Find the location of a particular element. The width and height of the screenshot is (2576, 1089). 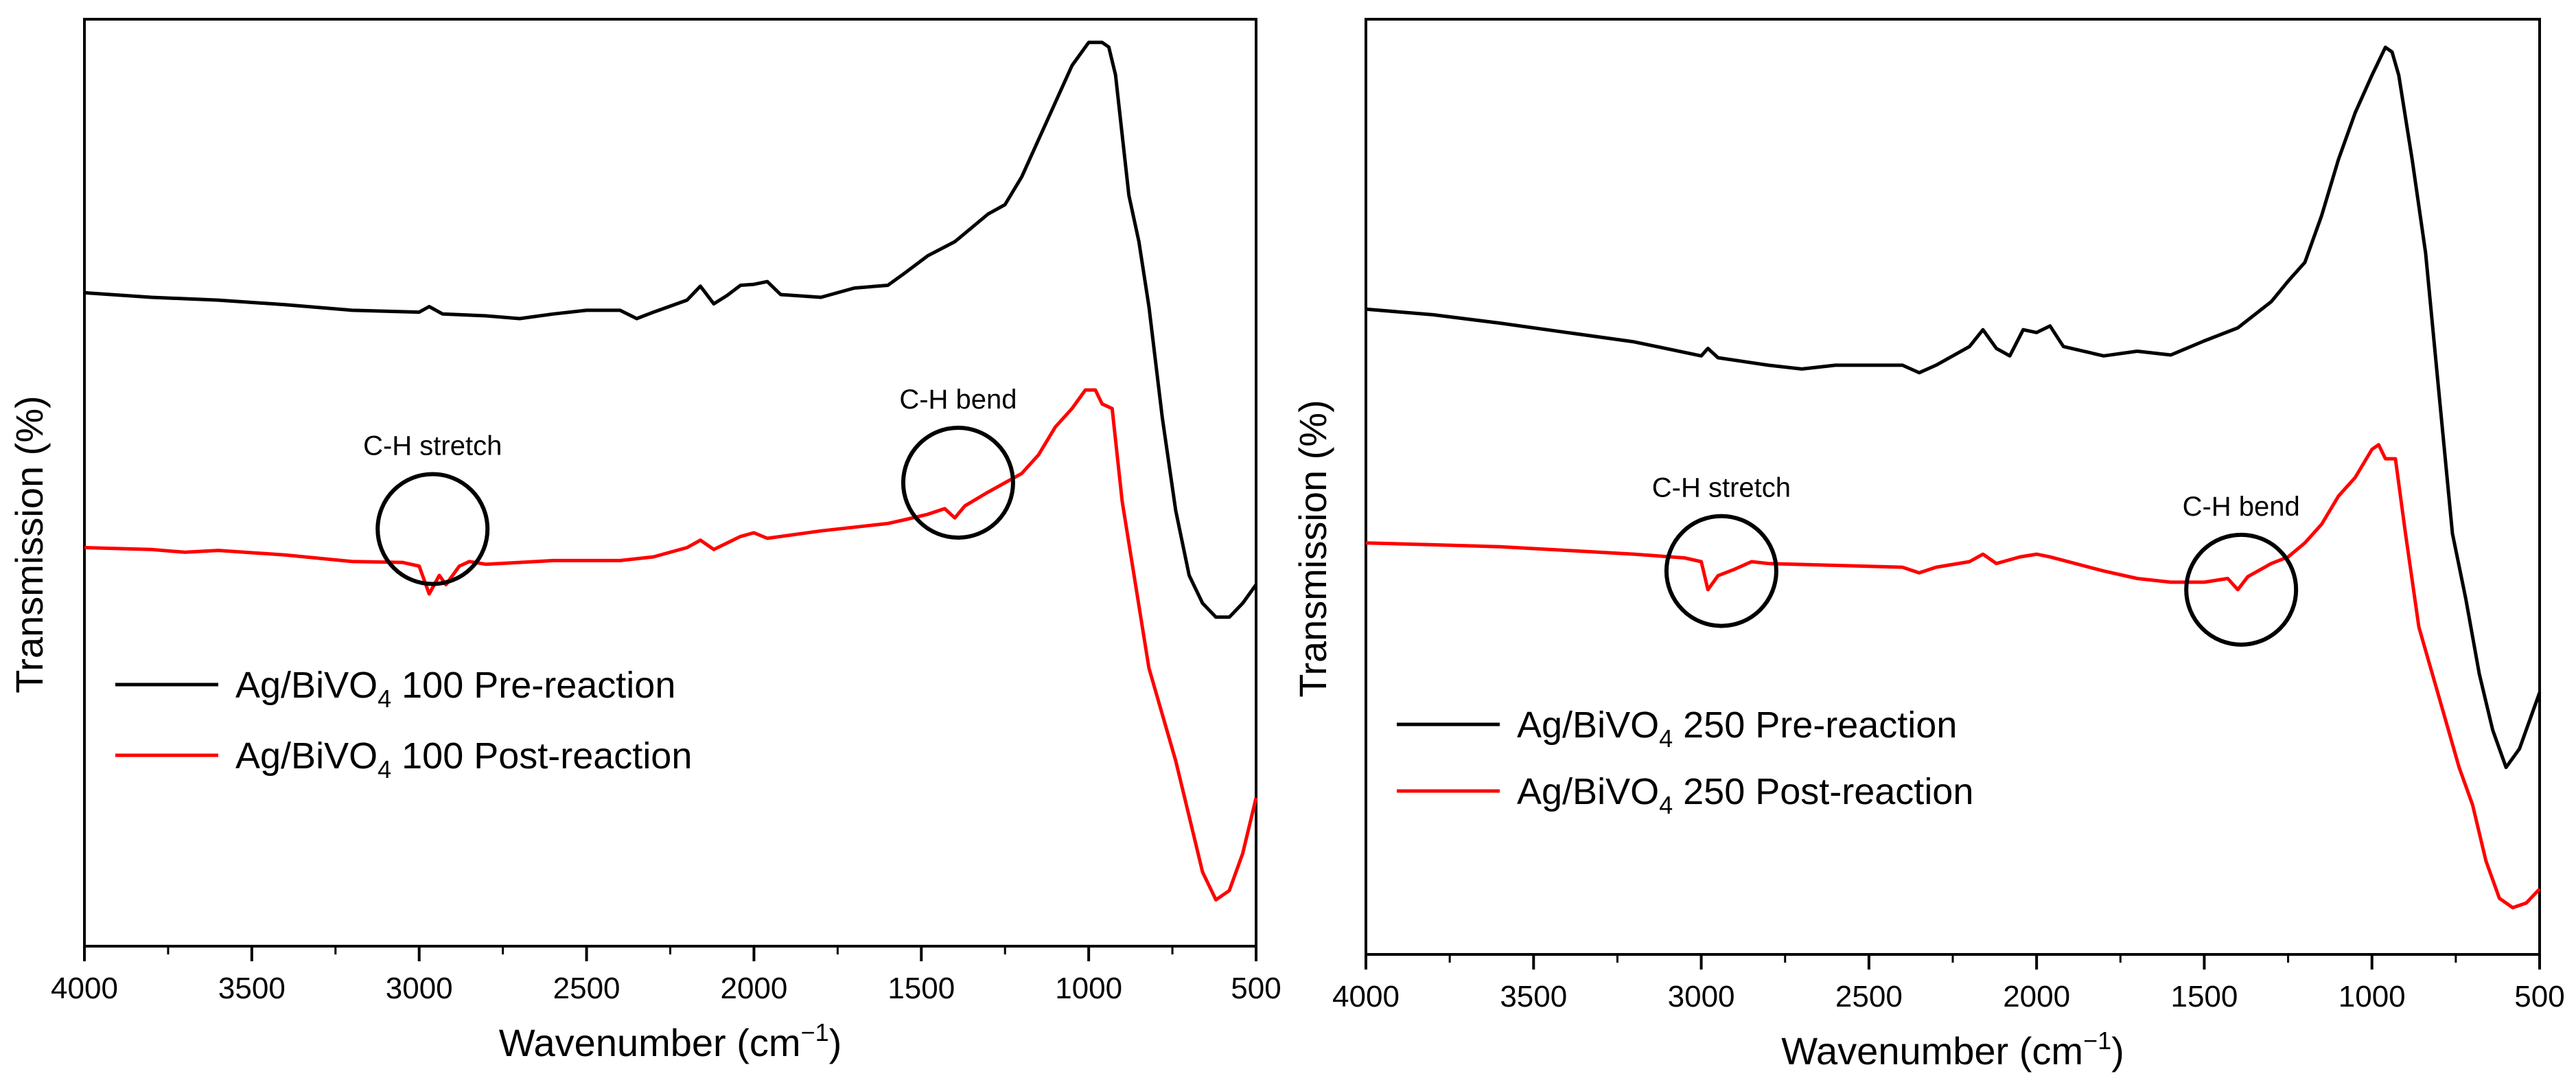

legend-label: Ag/BiVO4 250 Post-reaction is located at coordinates (1745, 795).